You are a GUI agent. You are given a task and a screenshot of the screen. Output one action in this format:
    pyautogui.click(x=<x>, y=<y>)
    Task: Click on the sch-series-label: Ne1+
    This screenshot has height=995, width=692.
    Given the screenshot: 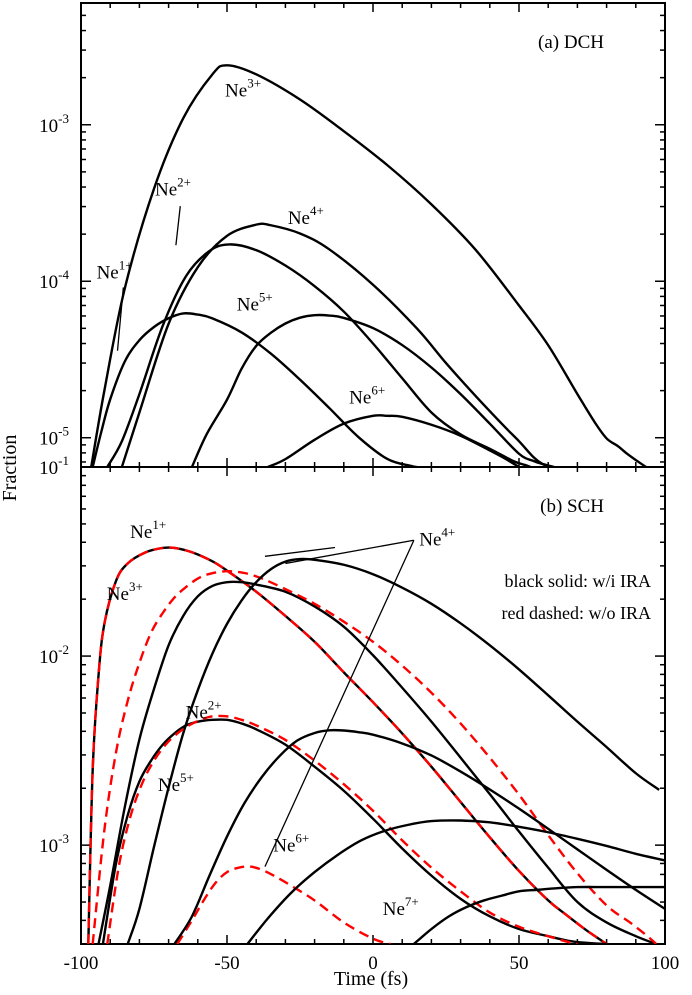 What is the action you would take?
    pyautogui.click(x=148, y=530)
    